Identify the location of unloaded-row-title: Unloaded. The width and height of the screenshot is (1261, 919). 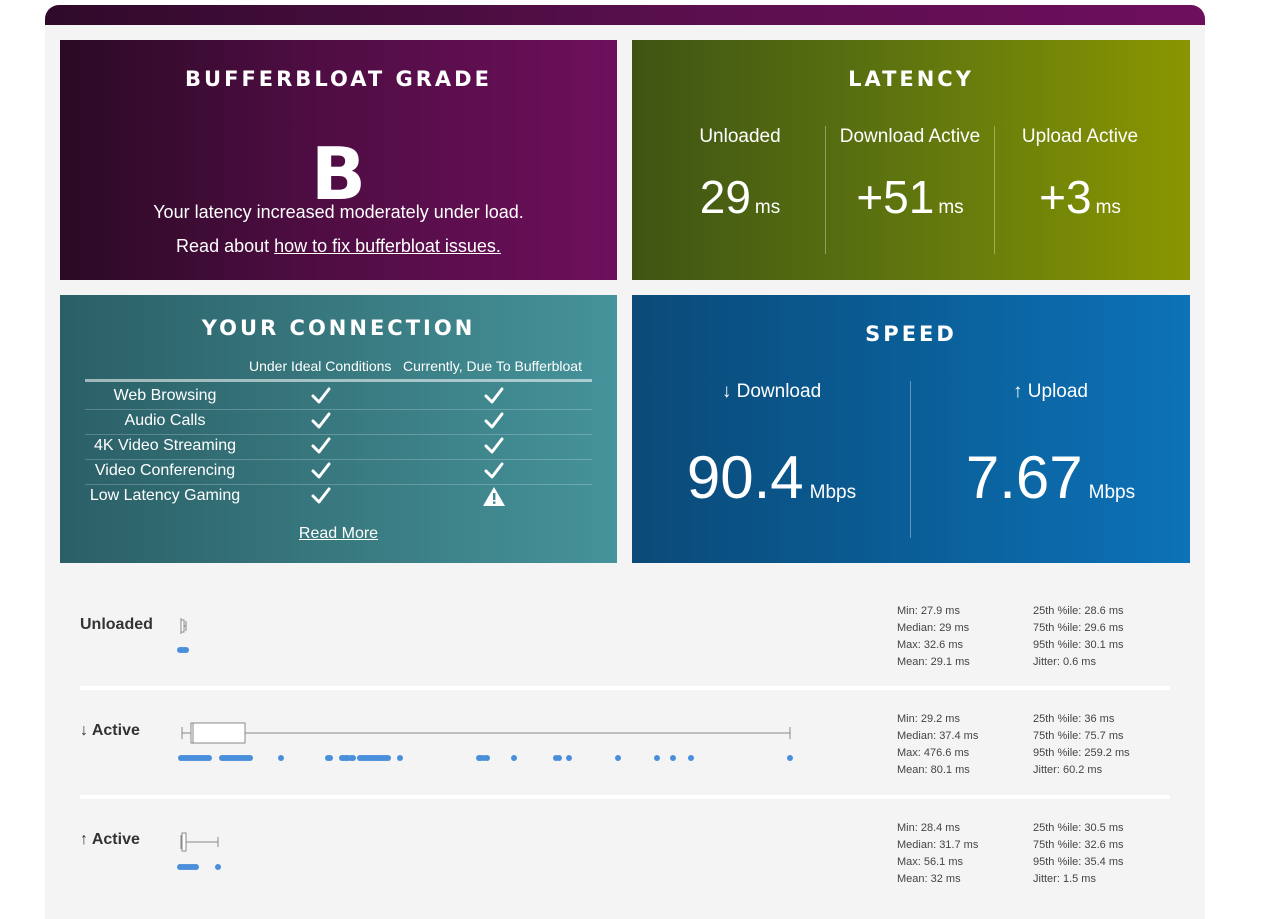
(116, 624).